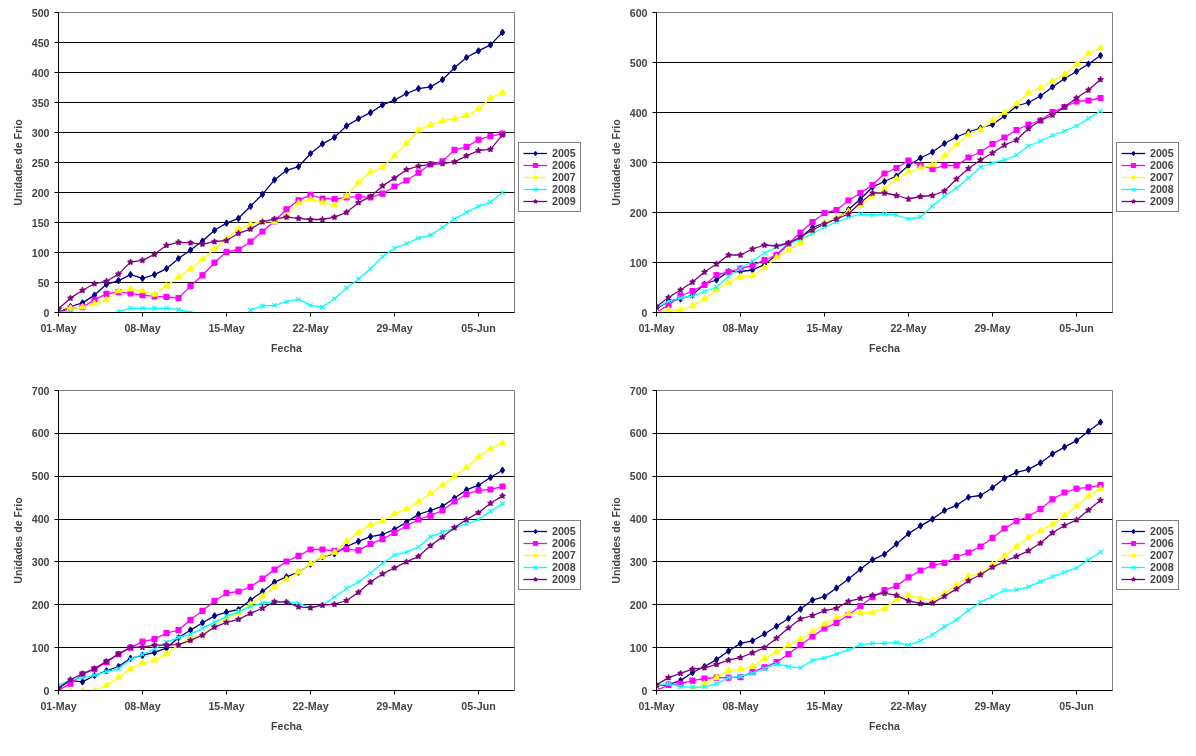  Describe the element at coordinates (40, 162) in the screenshot. I see `y-tick-label: 250` at that location.